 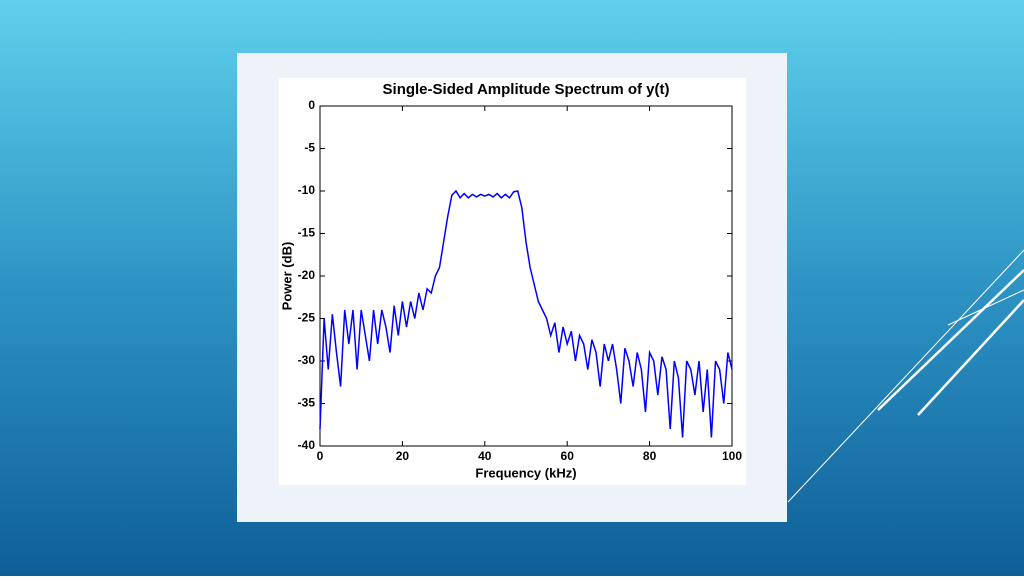 I want to click on y-axis-label: Power (dB), so click(x=286, y=276).